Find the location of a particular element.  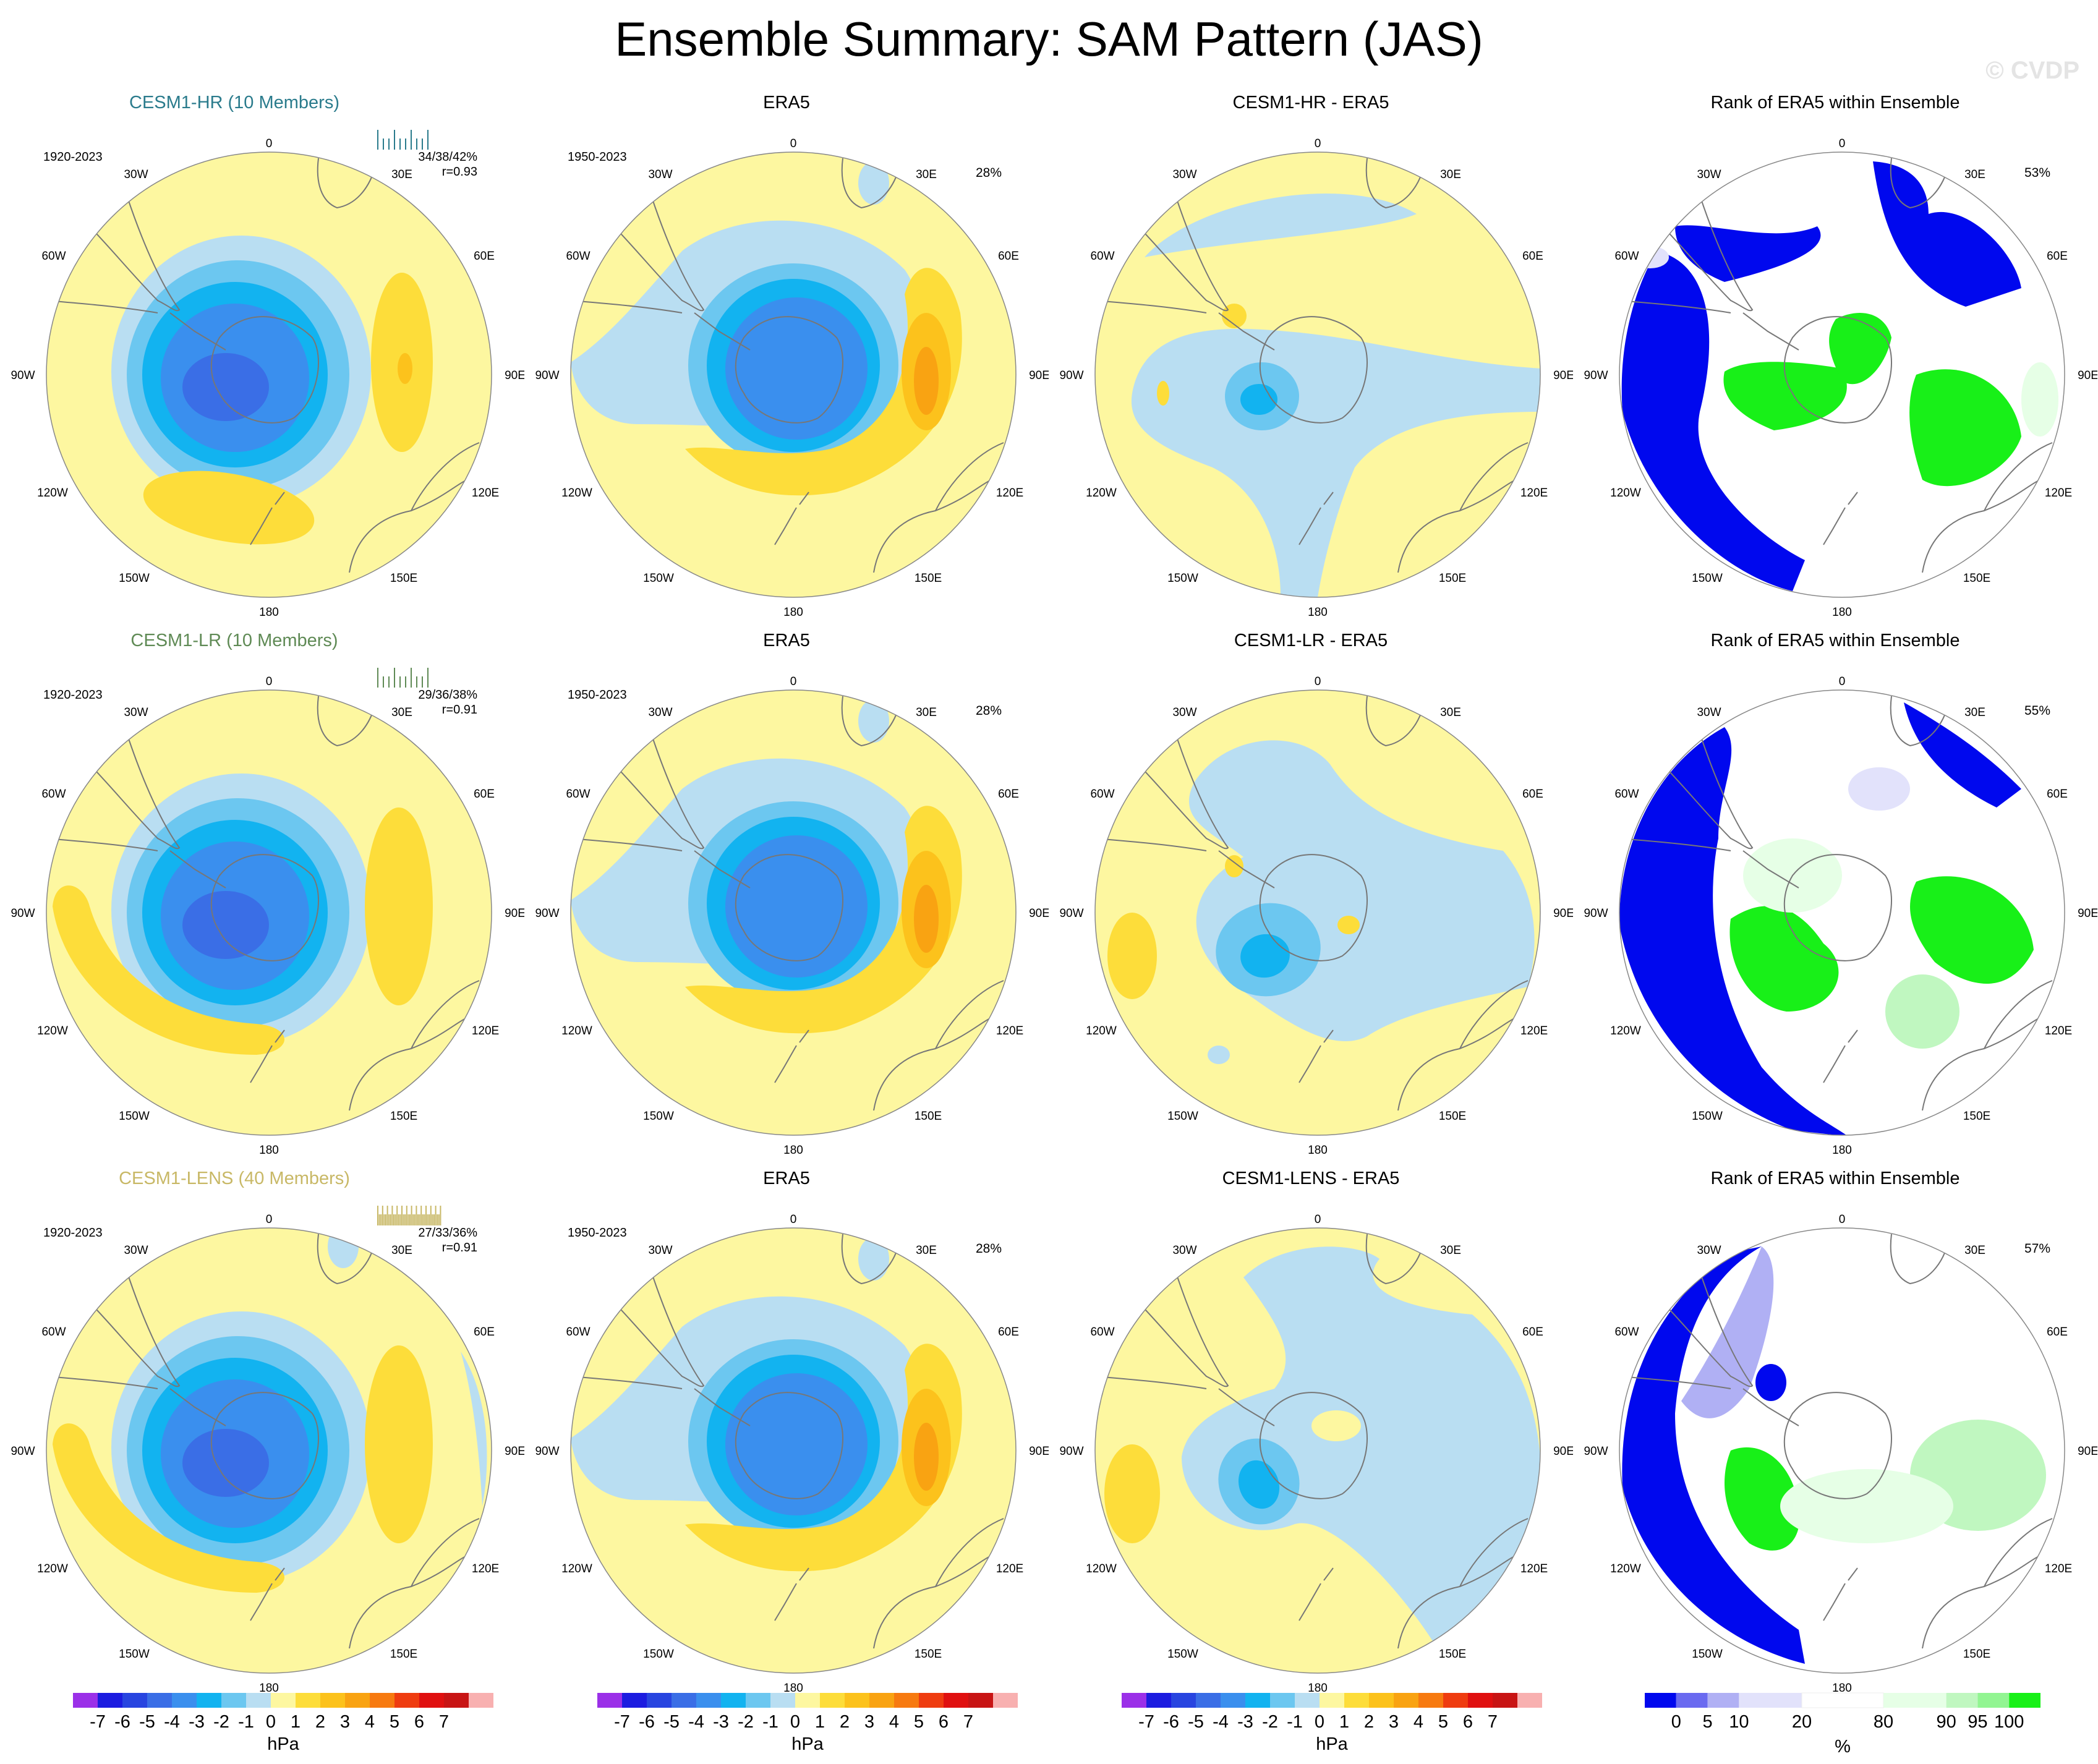

colorbar-unit: hPa is located at coordinates (1332, 1744).